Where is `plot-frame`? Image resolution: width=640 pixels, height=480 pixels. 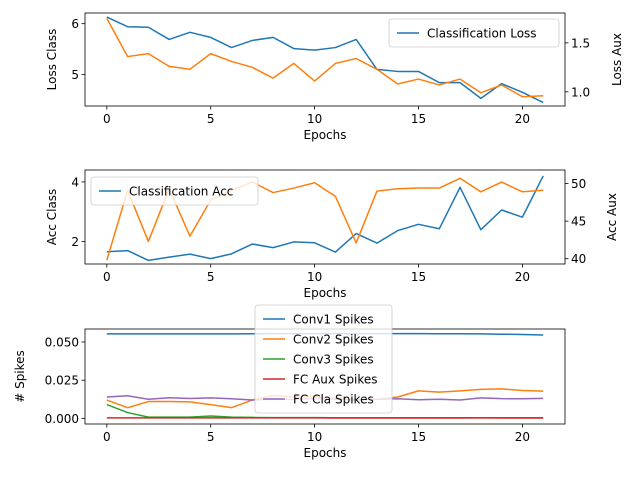 plot-frame is located at coordinates (325, 59).